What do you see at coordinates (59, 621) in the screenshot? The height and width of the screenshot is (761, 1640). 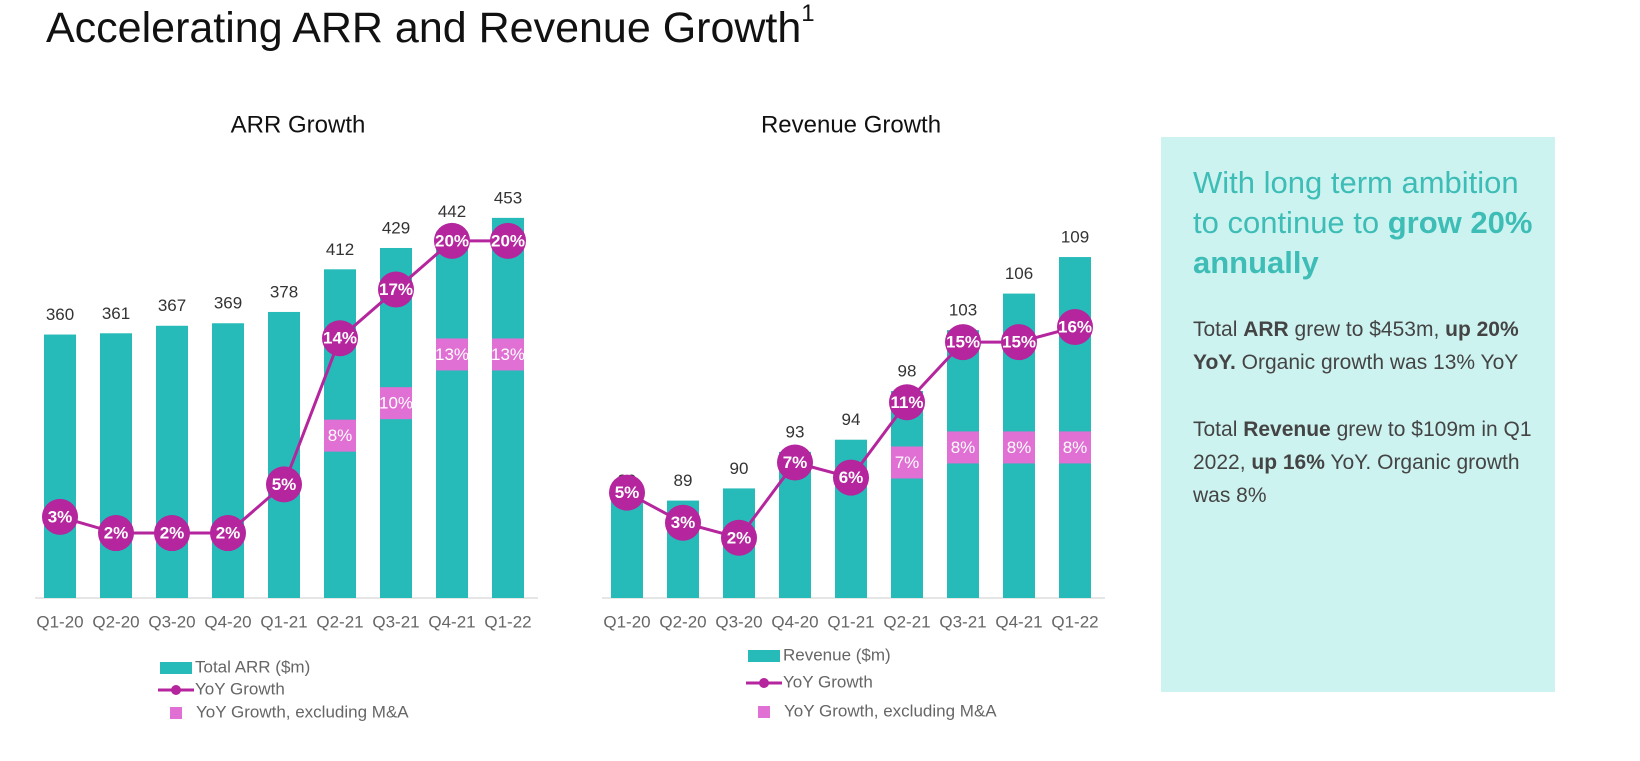 I see `x-tick-label: Q1-20` at bounding box center [59, 621].